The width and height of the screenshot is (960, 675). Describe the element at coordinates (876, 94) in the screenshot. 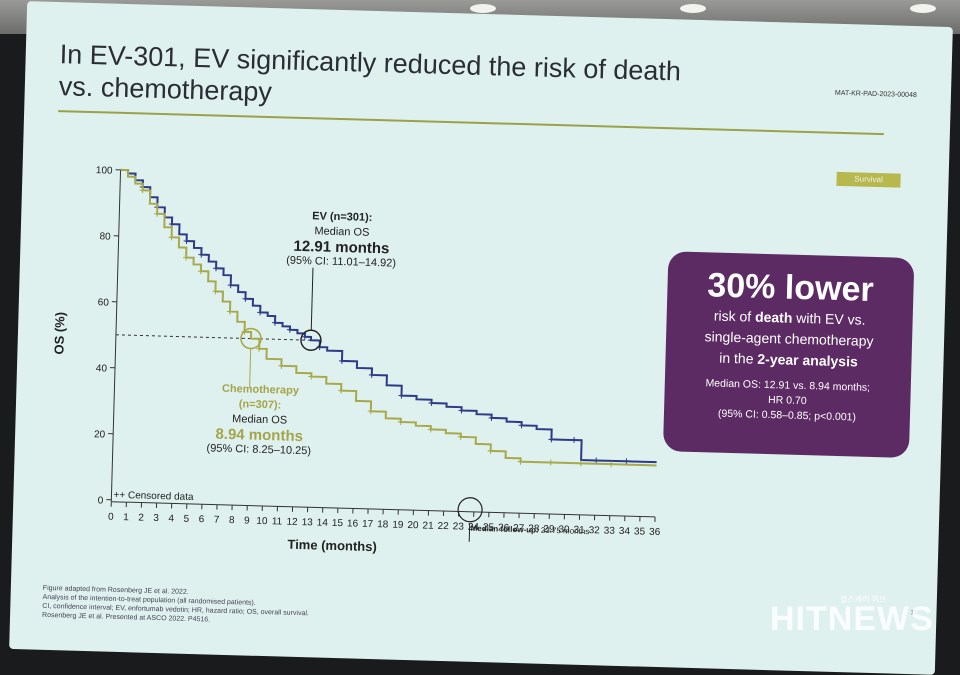

I see `document-code: MAT-KR-PAD-2023-00048` at that location.